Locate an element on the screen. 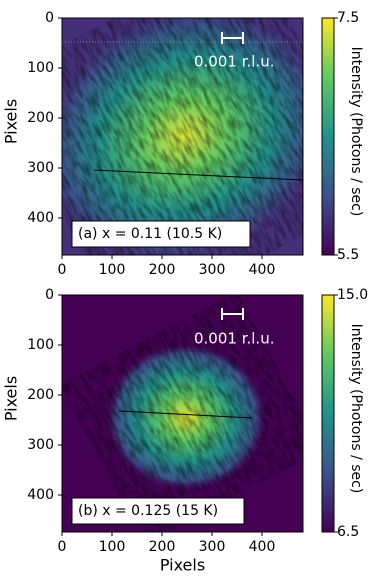  annotation: (b) x = 0.125 (15 K) is located at coordinates (148, 511).